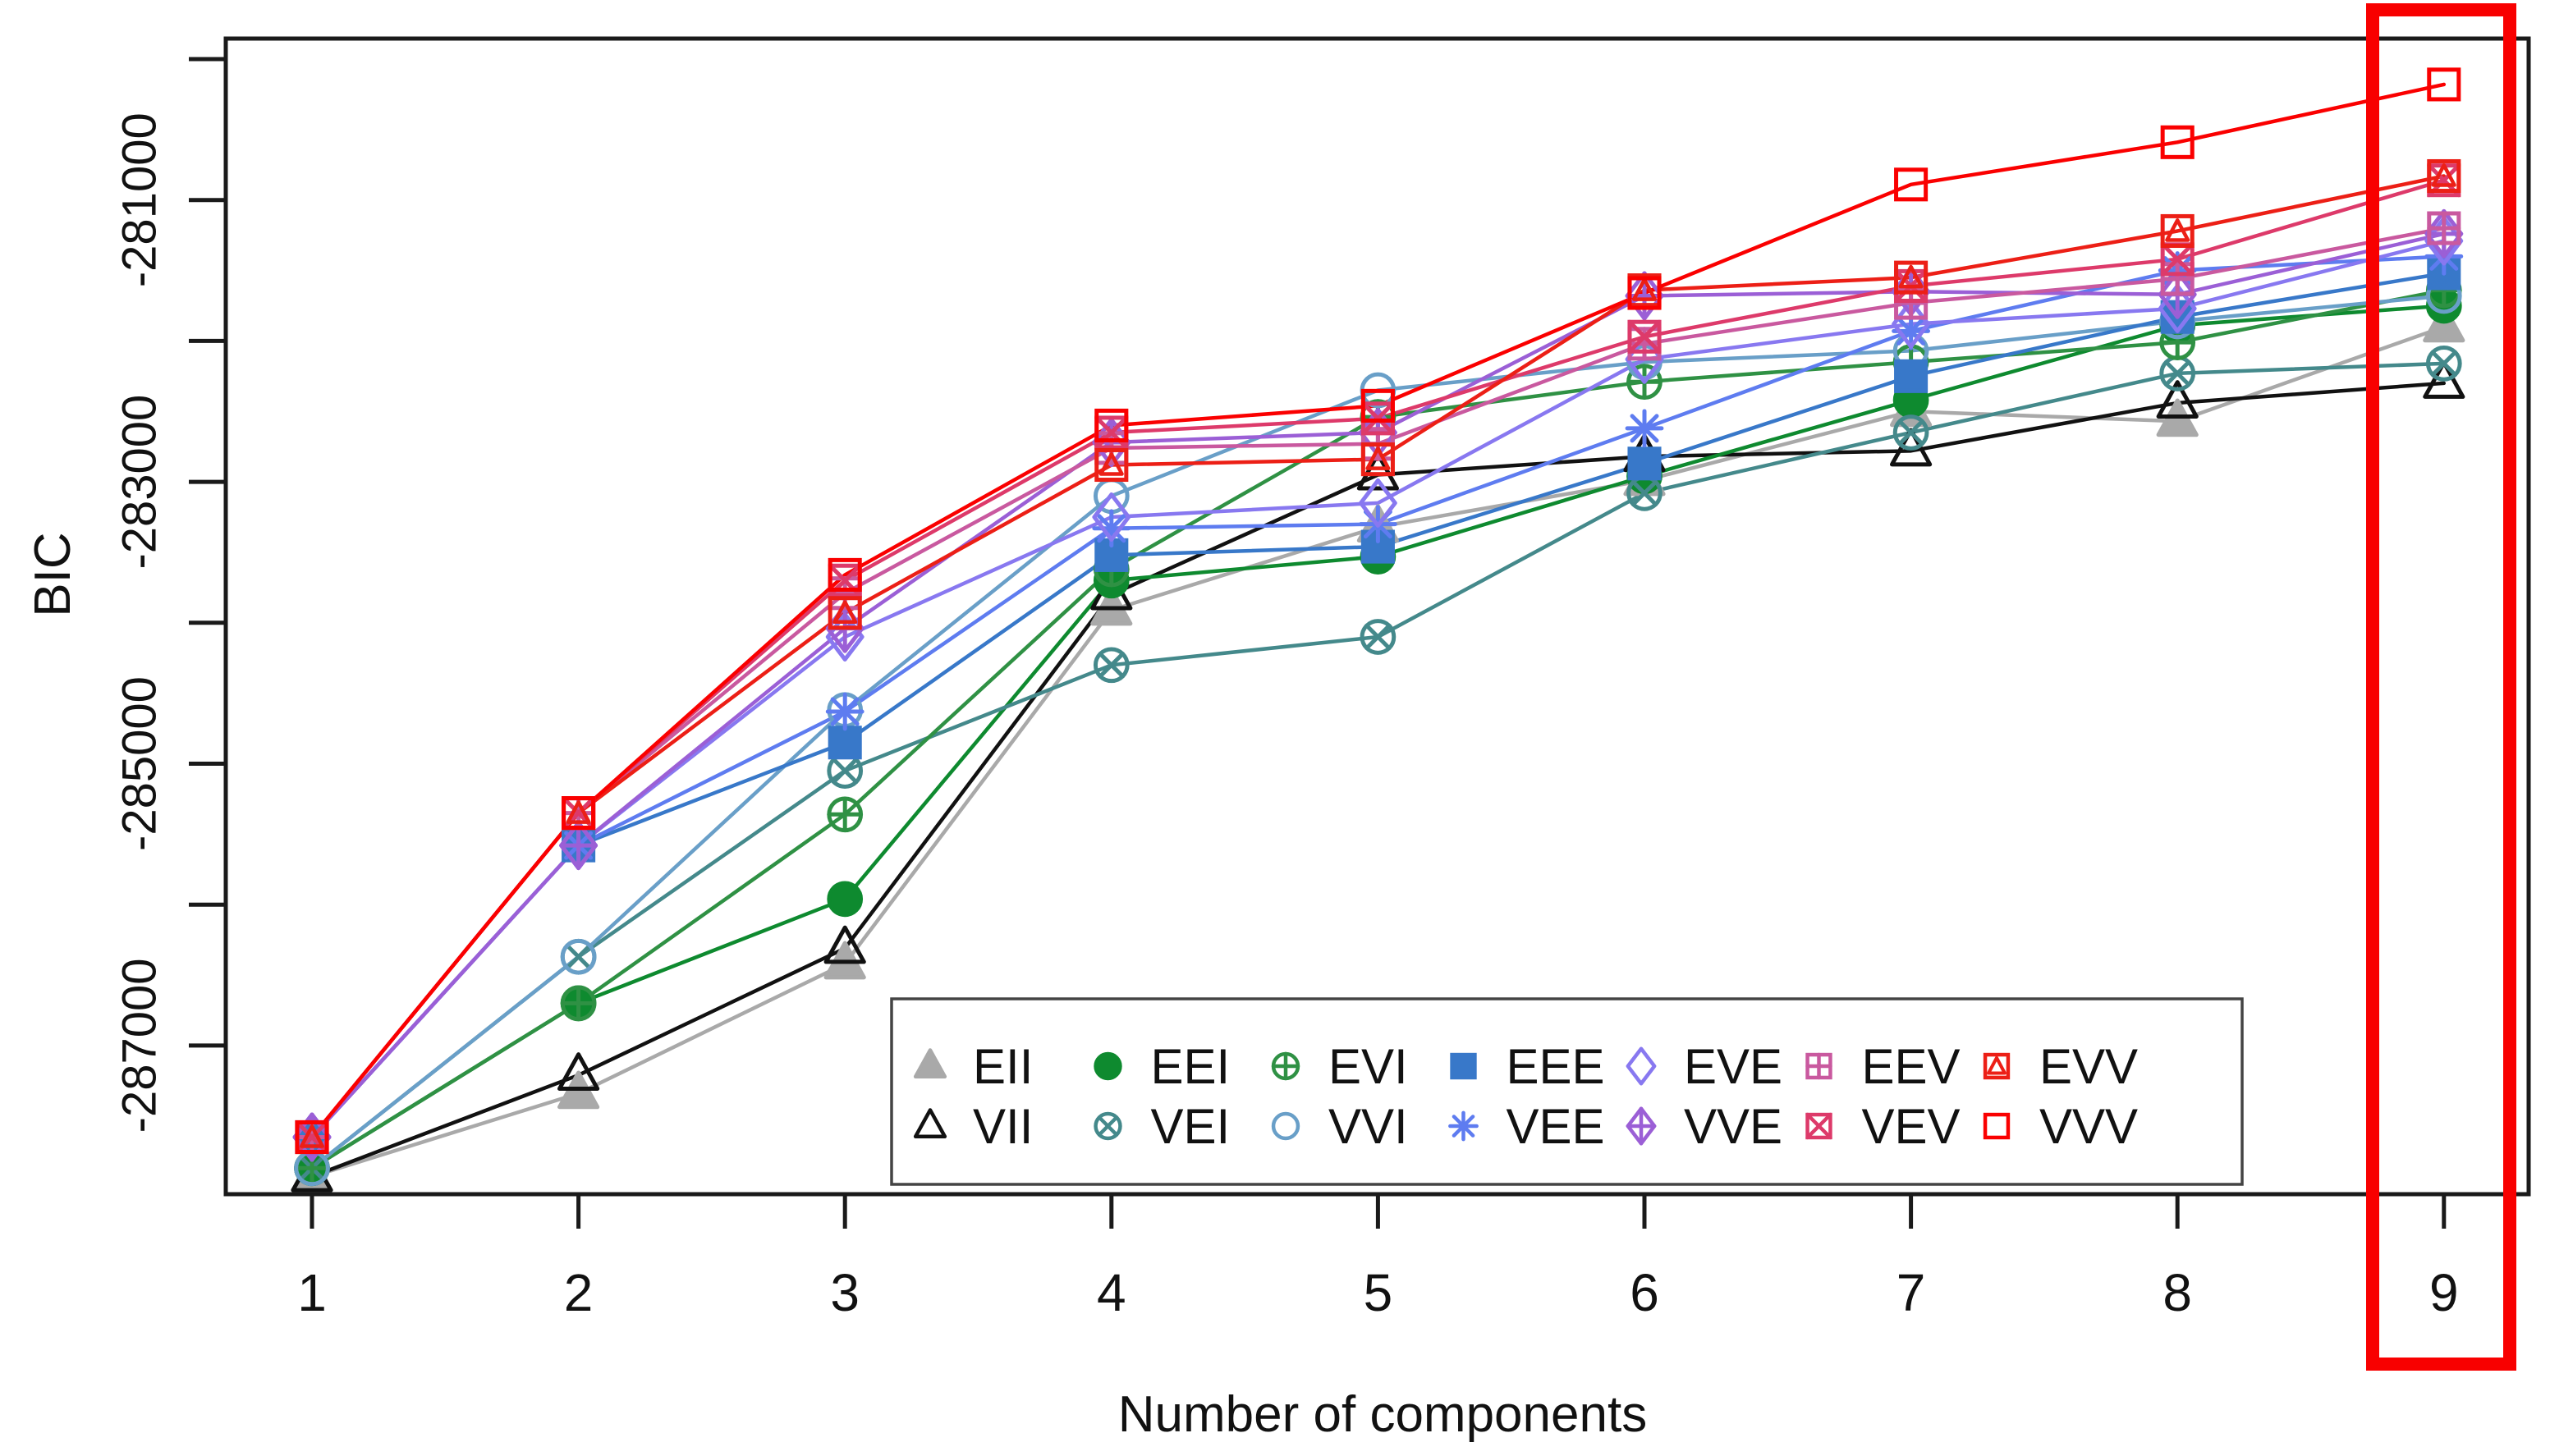 The height and width of the screenshot is (1456, 2550). What do you see at coordinates (845, 1292) in the screenshot?
I see `x-axis-tick-label: 3` at bounding box center [845, 1292].